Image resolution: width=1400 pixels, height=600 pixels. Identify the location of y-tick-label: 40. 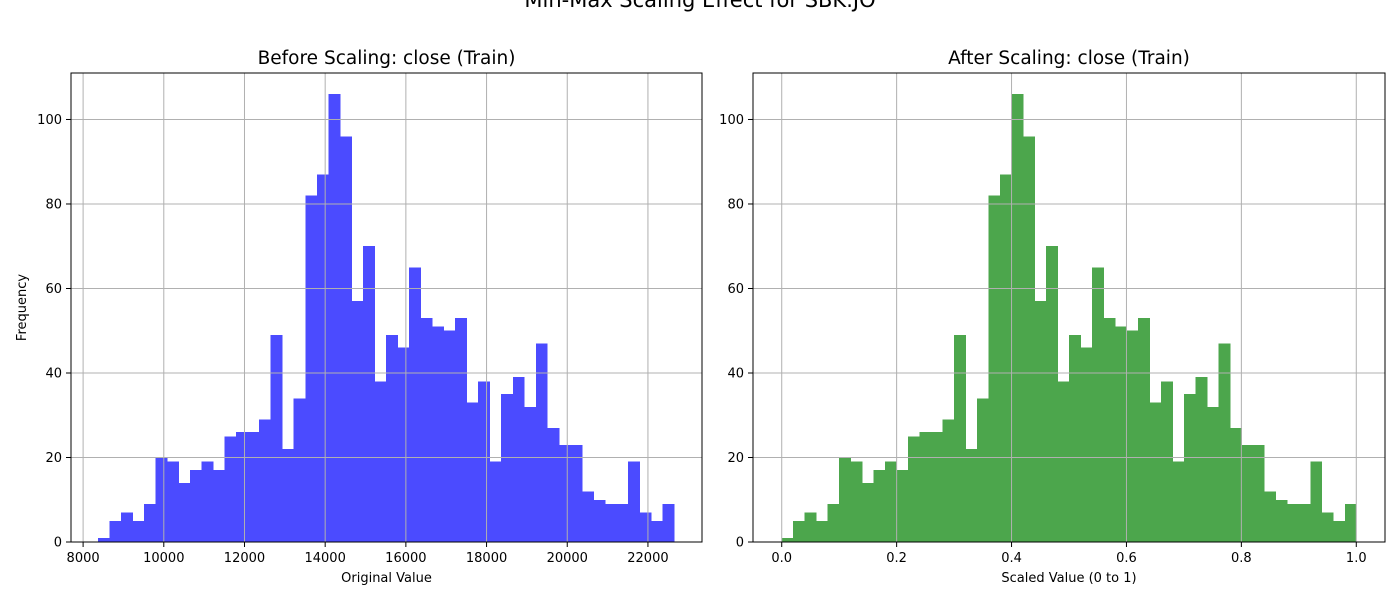
(735, 373).